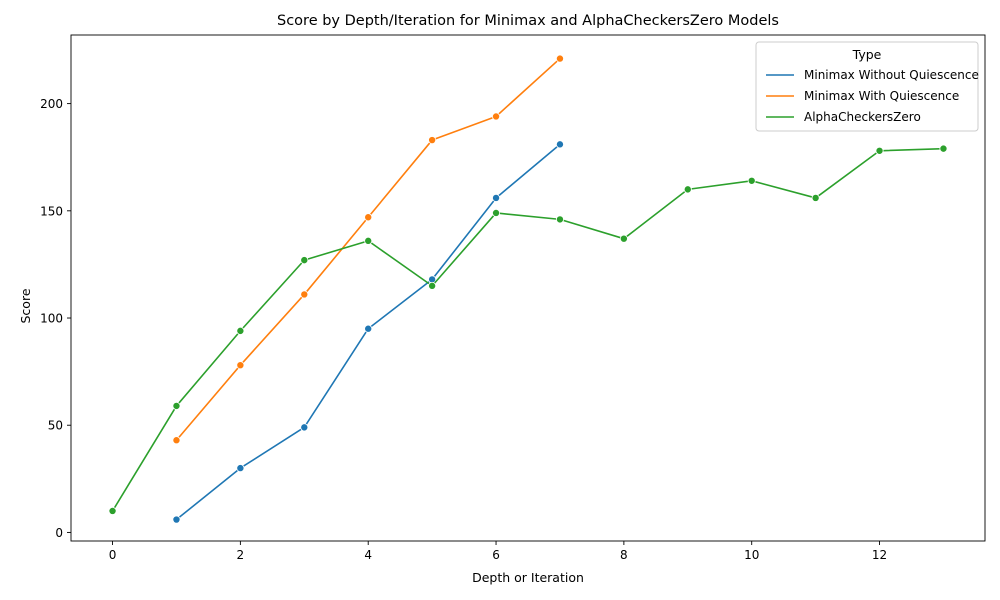  Describe the element at coordinates (624, 555) in the screenshot. I see `x-tick-label: 8` at that location.